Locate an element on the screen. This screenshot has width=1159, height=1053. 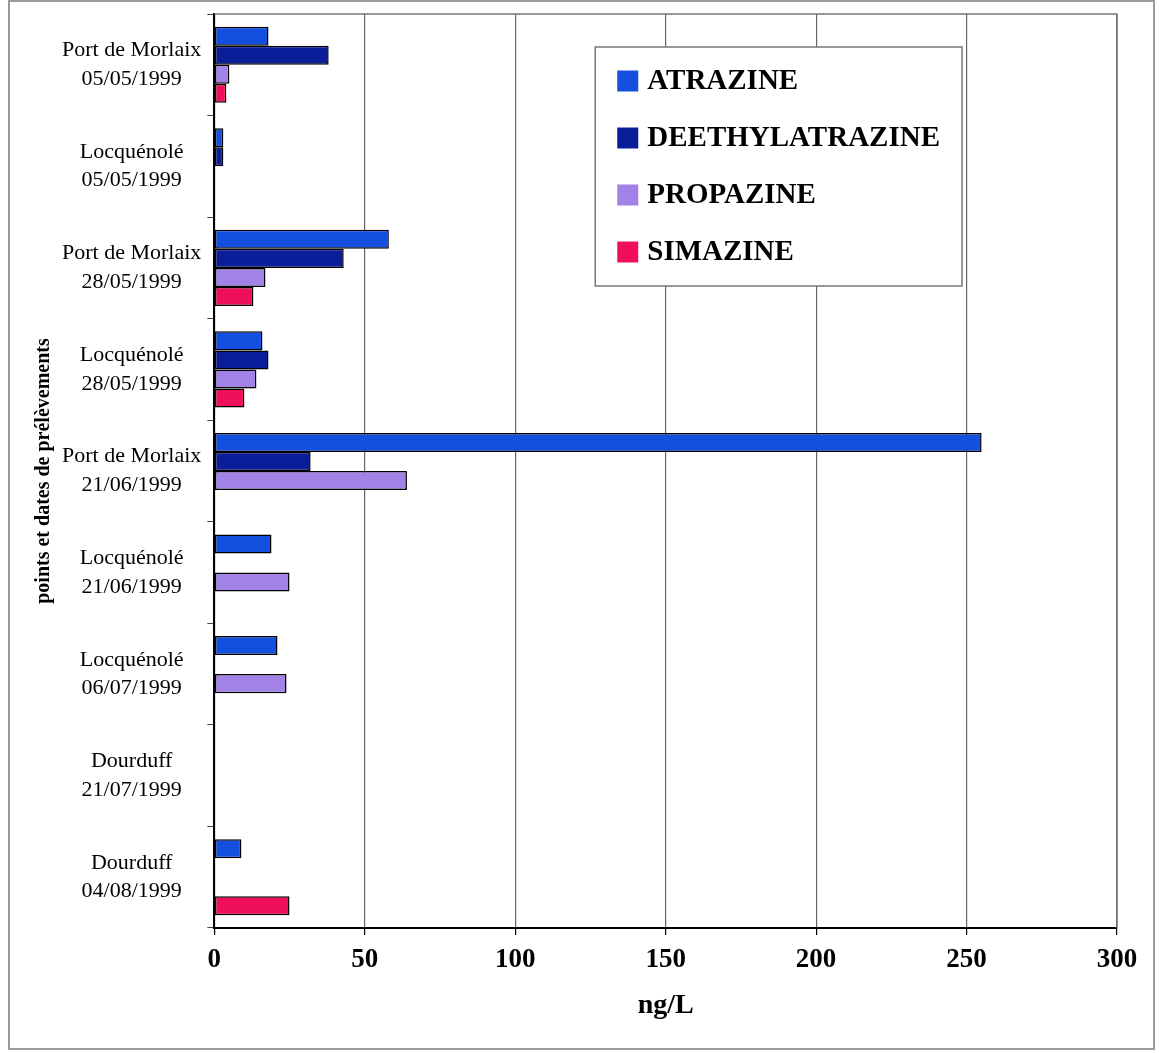
x-tick-label: 50 is located at coordinates (365, 958).